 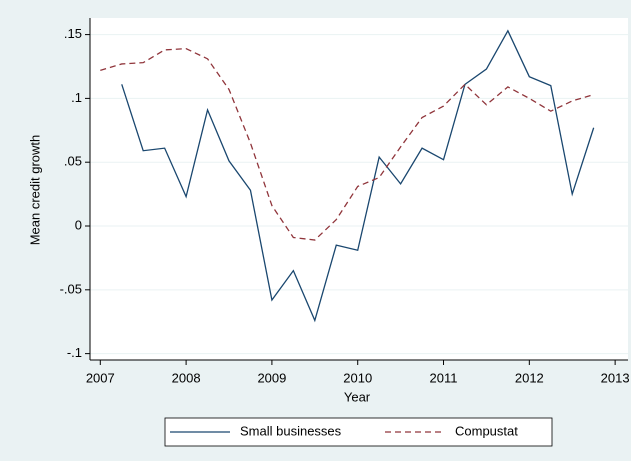 I want to click on y-tick-label: 0, so click(x=78, y=224).